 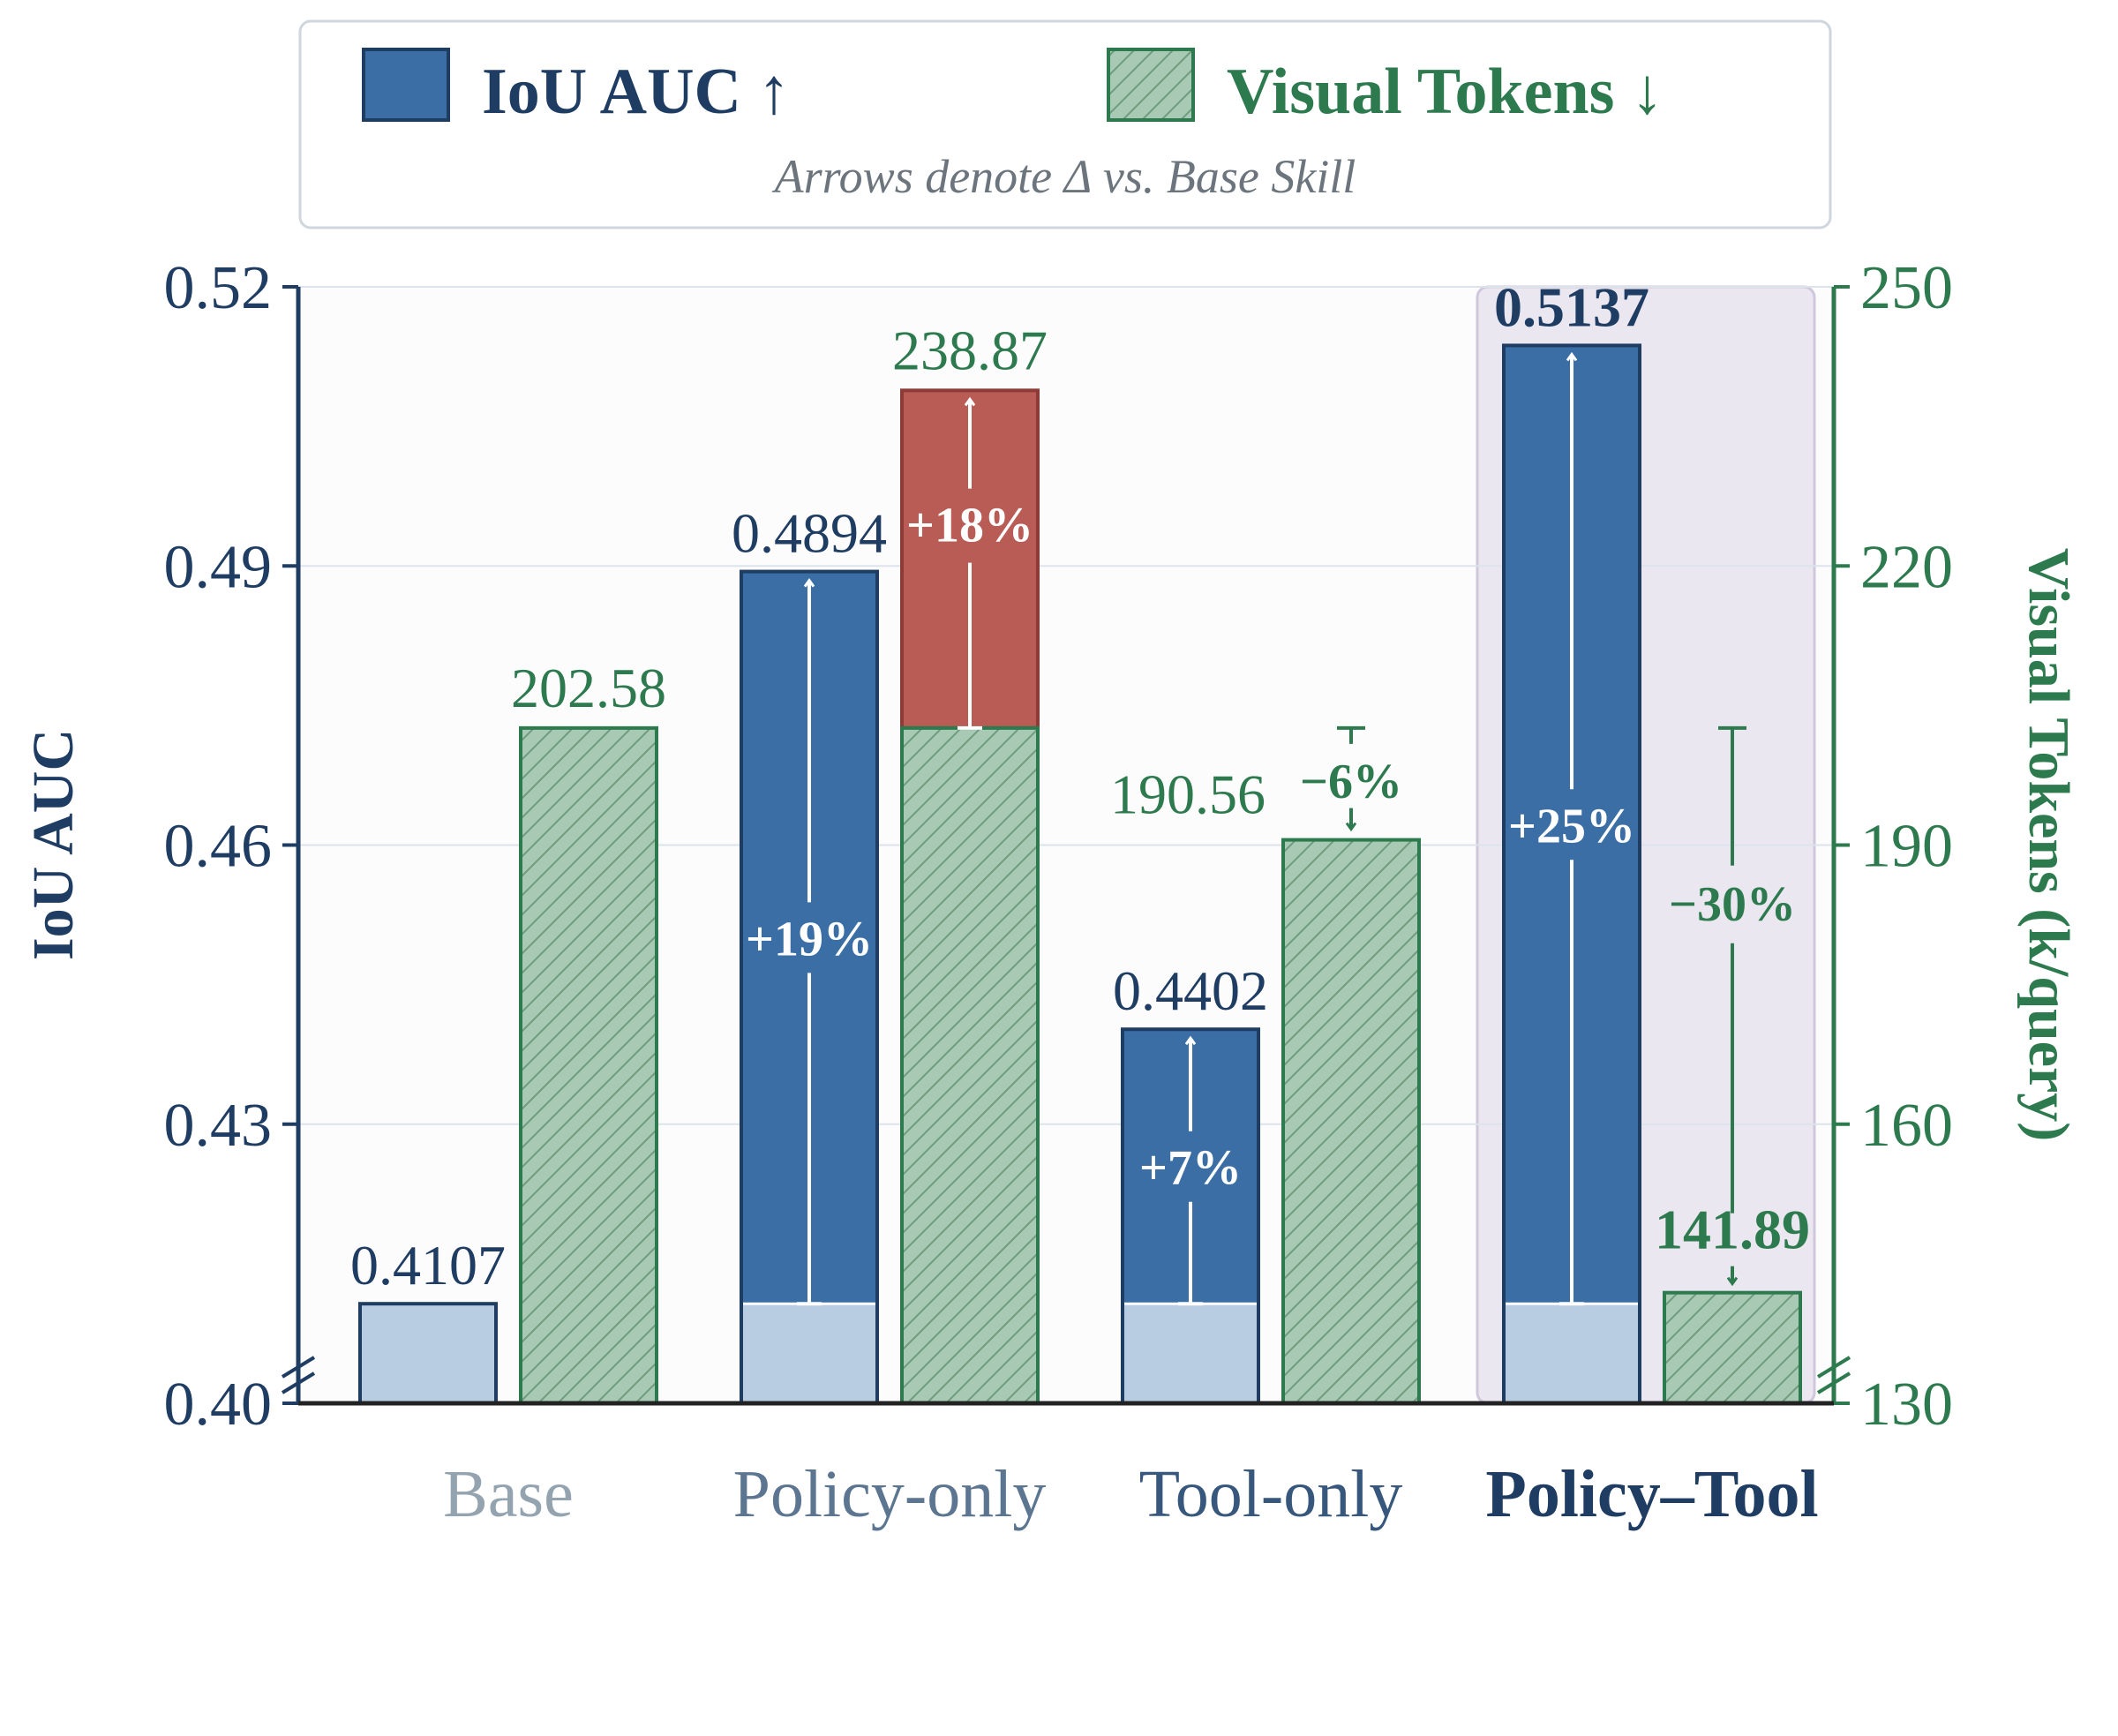 I want to click on category-label-3: Policy–Tool, so click(x=1651, y=1494).